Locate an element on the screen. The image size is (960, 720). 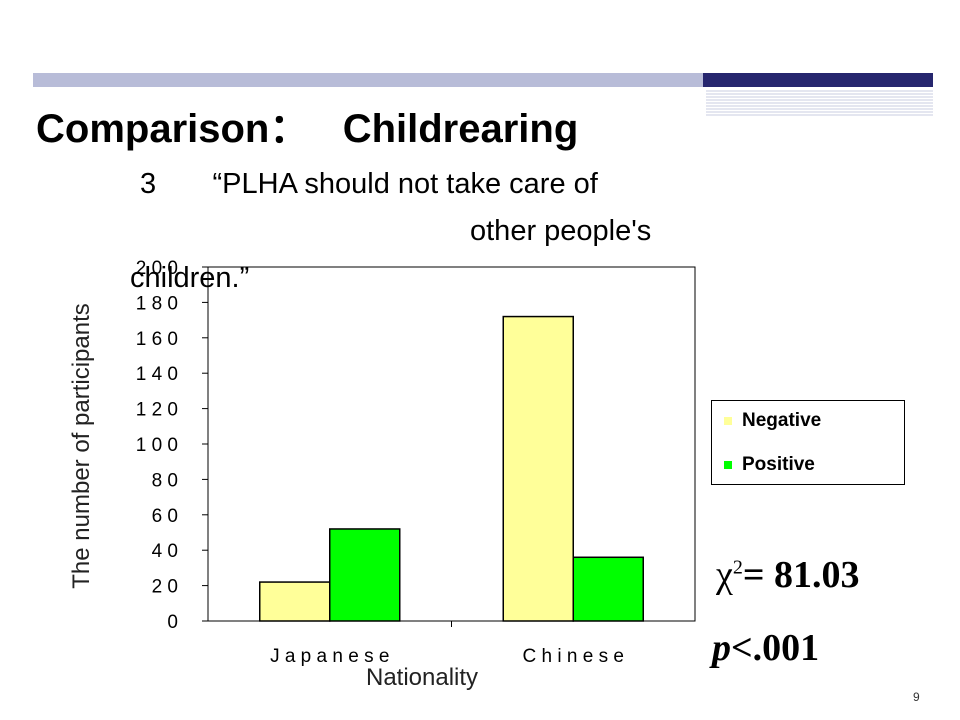
y-tick-label: 6 0 is located at coordinates (165, 516).